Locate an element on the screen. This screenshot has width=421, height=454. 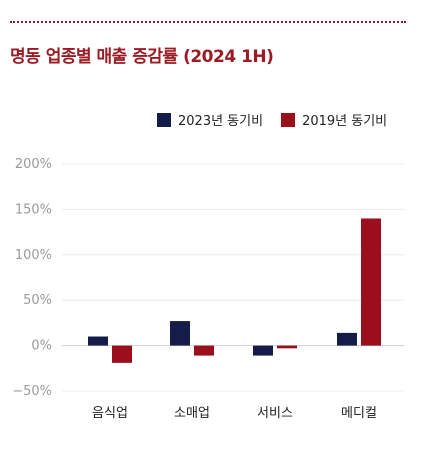
y-tick-label: −50% is located at coordinates (32, 391).